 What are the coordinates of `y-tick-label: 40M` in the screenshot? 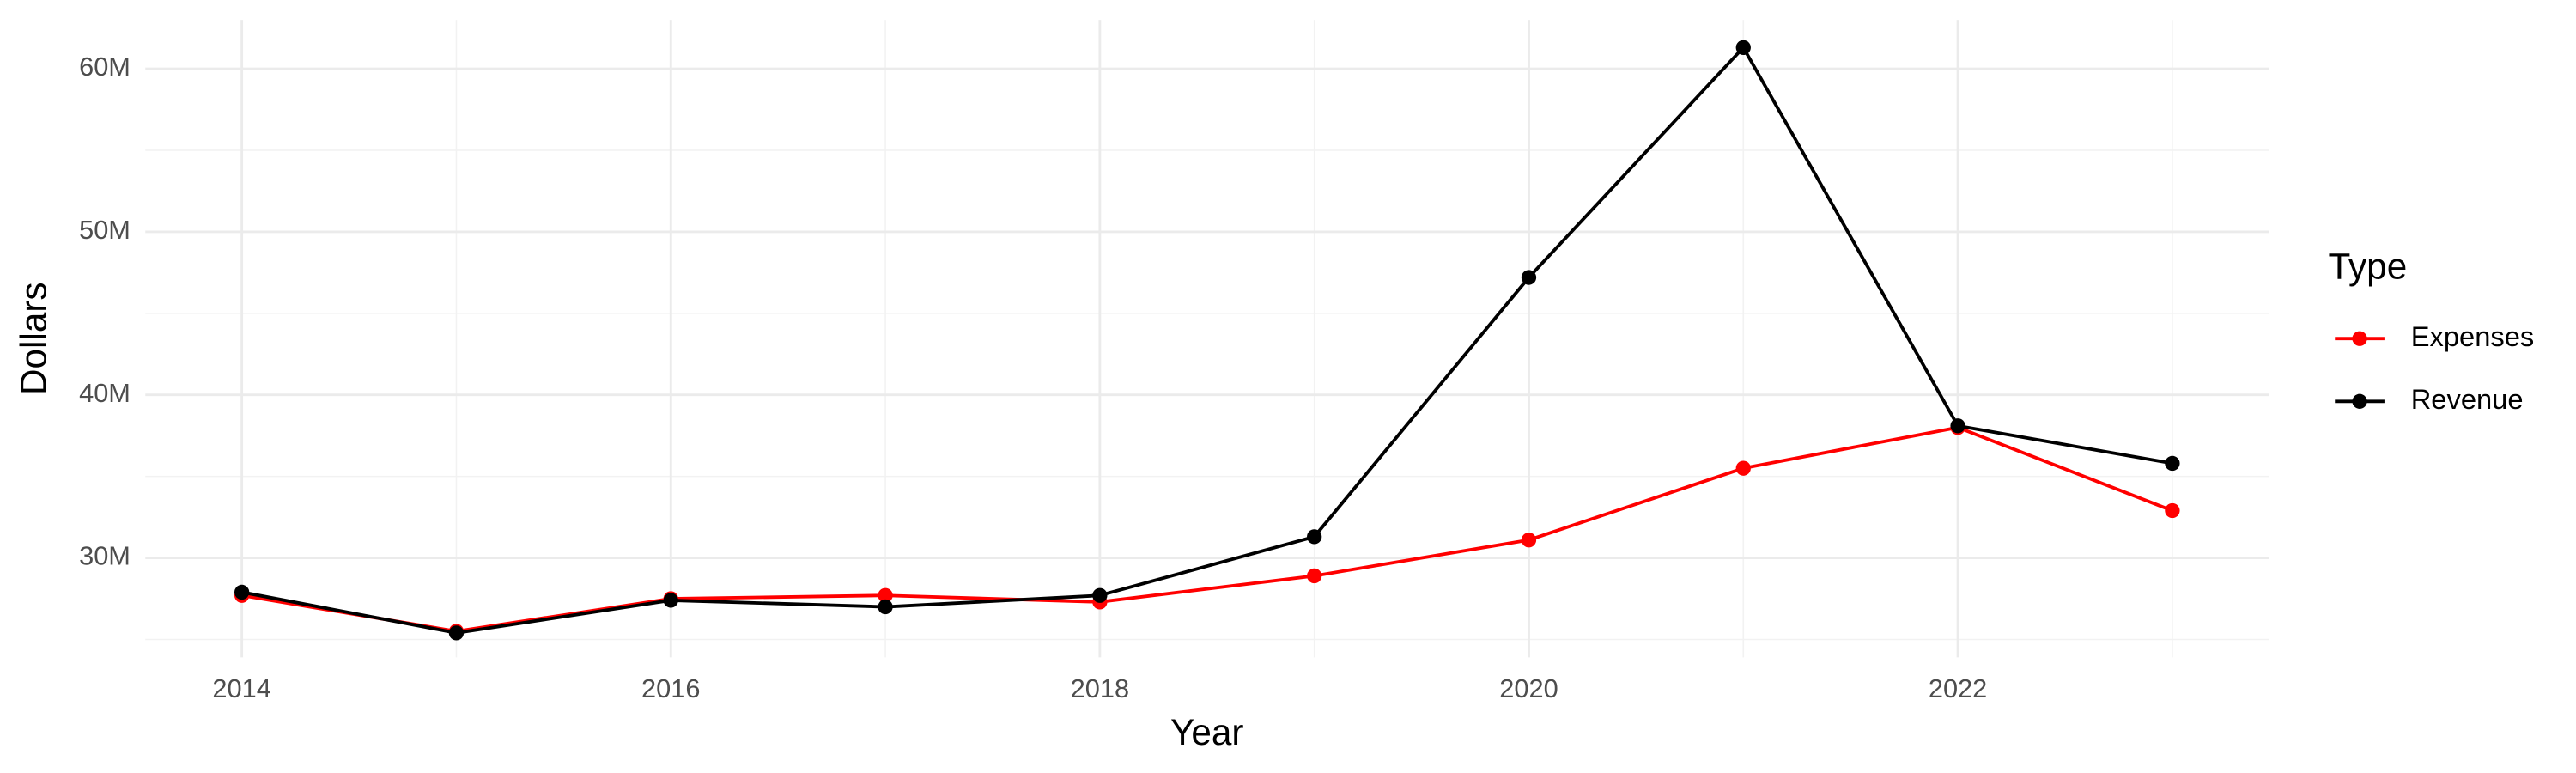 It's located at (105, 393).